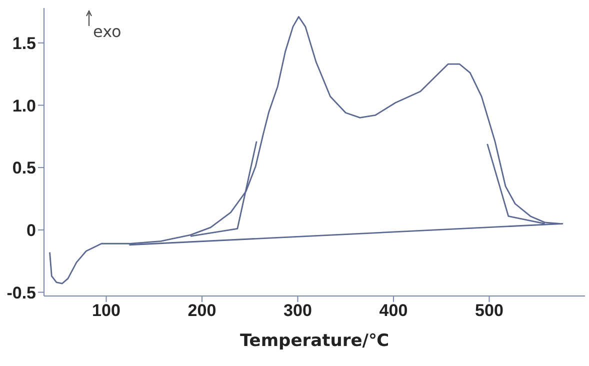 Image resolution: width=589 pixels, height=366 pixels. What do you see at coordinates (24, 168) in the screenshot?
I see `y-tick-label: 0.5` at bounding box center [24, 168].